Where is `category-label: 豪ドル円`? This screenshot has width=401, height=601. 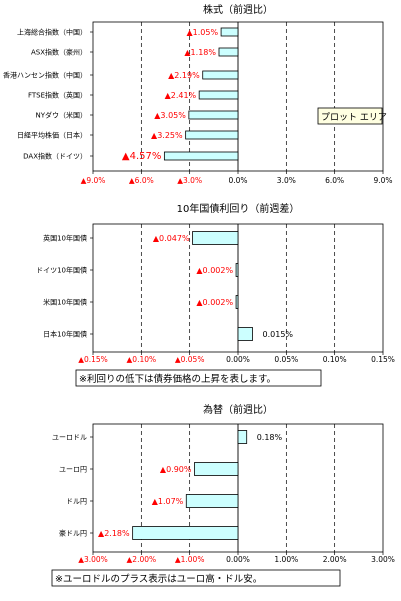 category-label: 豪ドル円 is located at coordinates (73, 533).